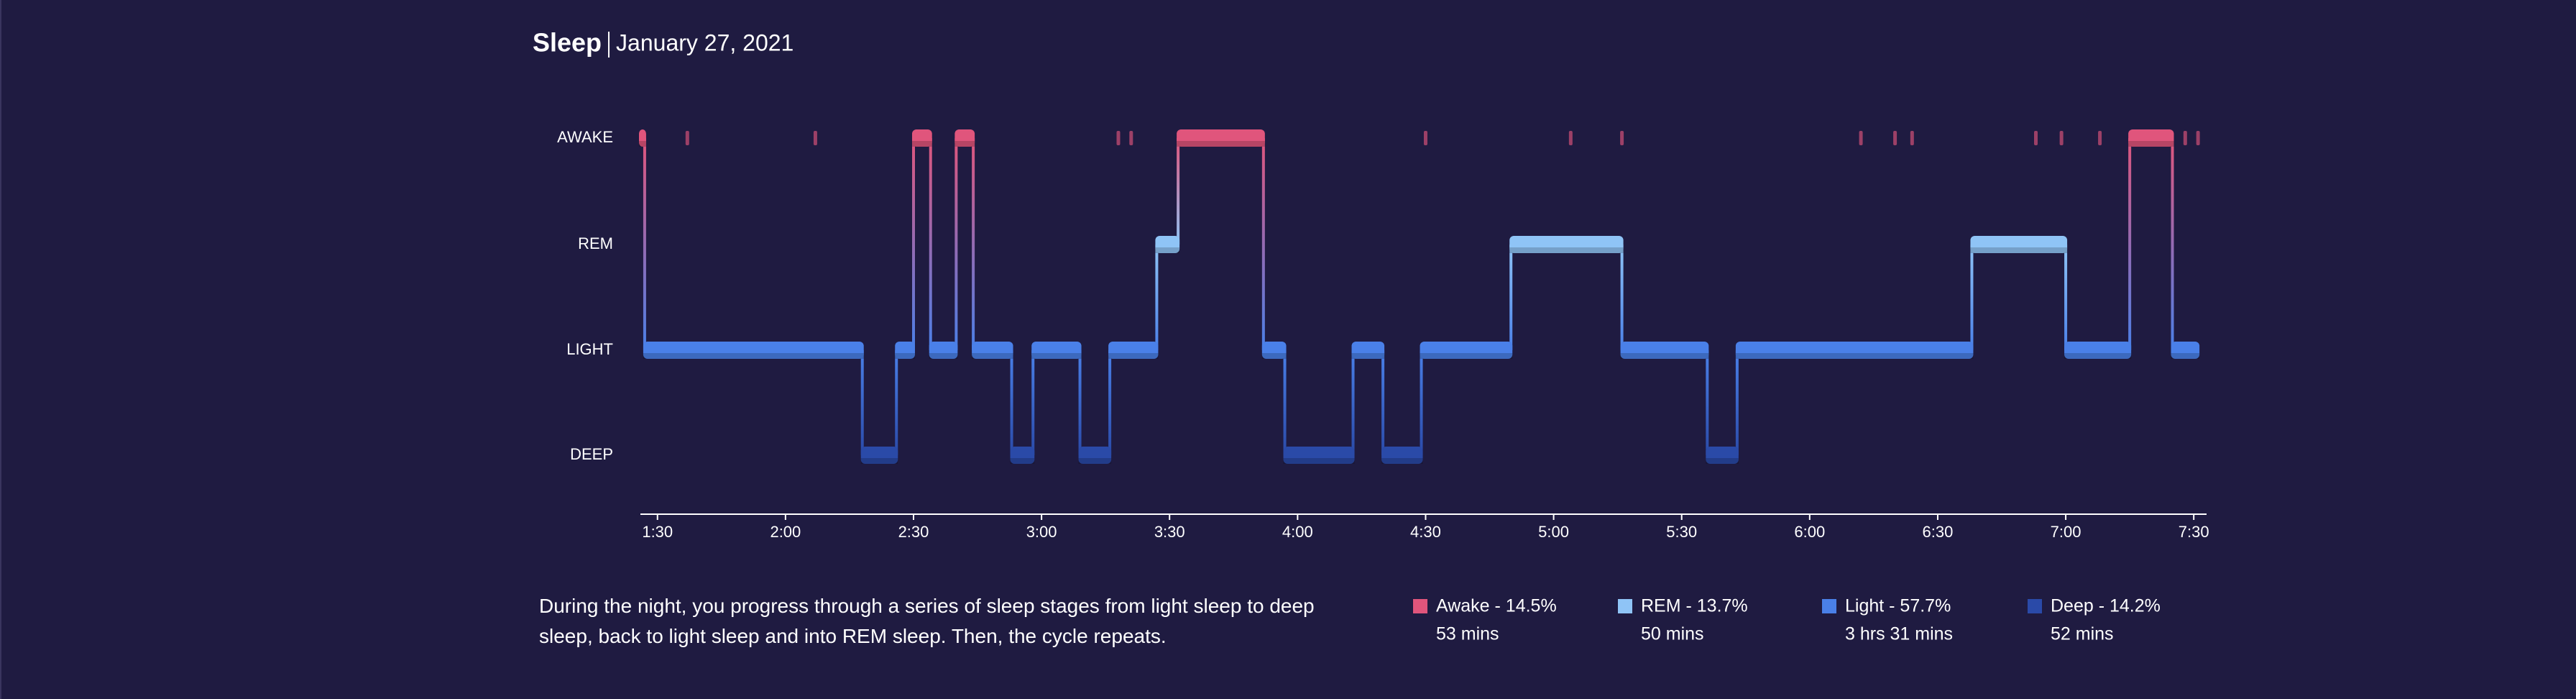 This screenshot has height=699, width=2576. I want to click on x-tick-label: 6:30, so click(1938, 532).